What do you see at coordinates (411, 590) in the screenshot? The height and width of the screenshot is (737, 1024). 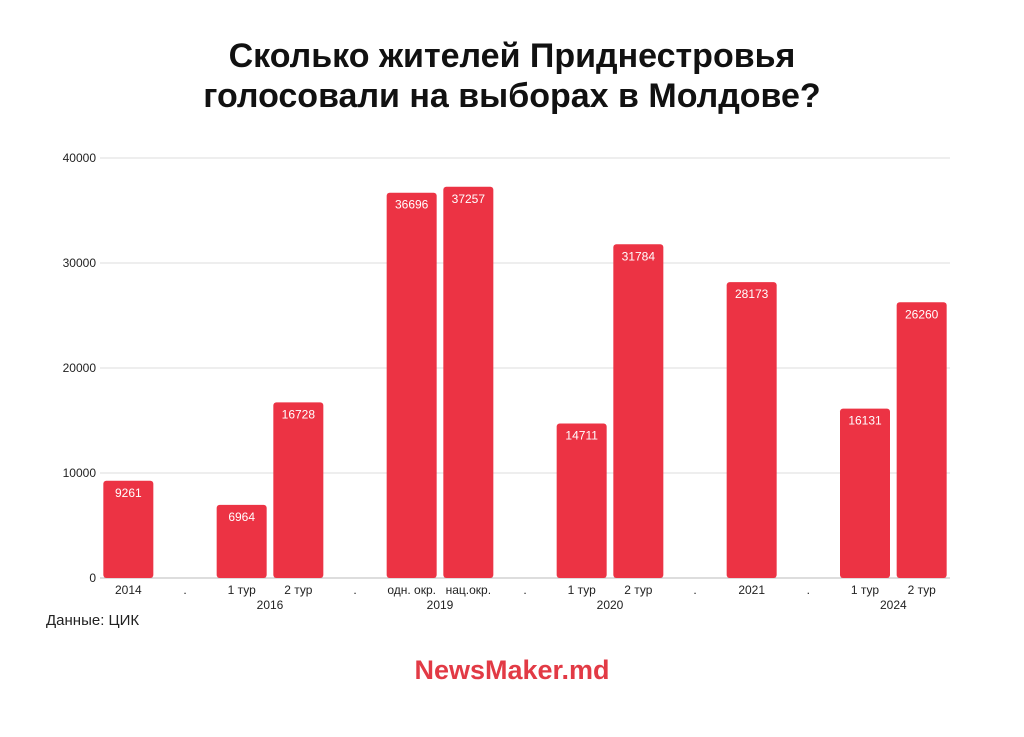 I see `x-tick-label: одн. окр.` at bounding box center [411, 590].